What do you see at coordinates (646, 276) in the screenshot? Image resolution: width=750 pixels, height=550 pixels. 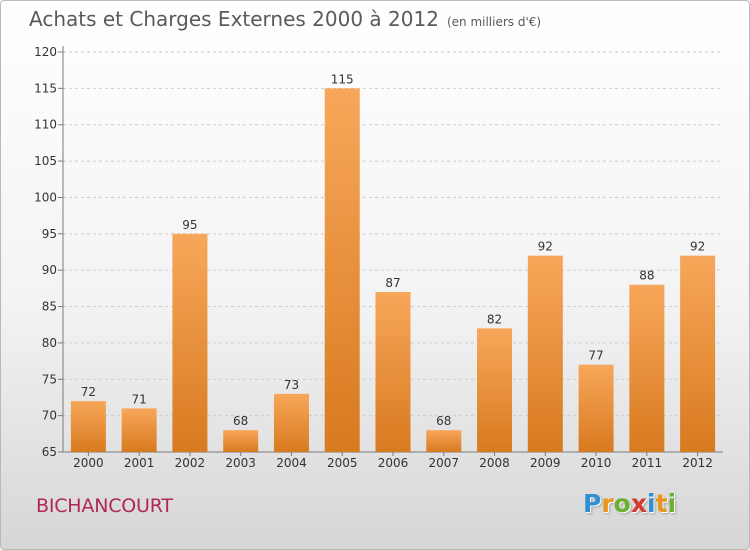 I see `bar-value-label: 88` at bounding box center [646, 276].